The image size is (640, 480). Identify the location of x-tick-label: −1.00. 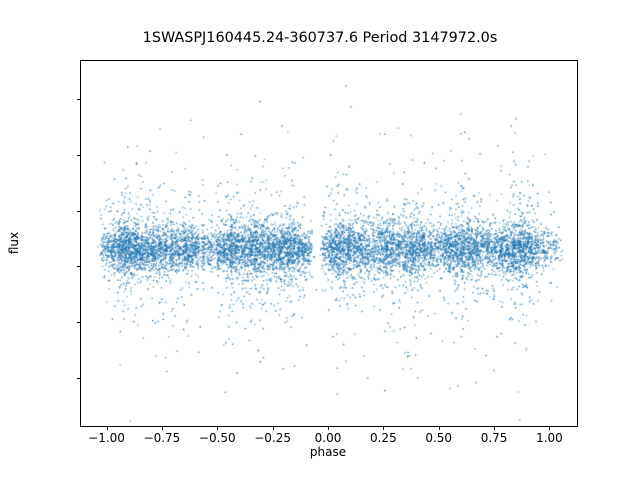
(106, 438).